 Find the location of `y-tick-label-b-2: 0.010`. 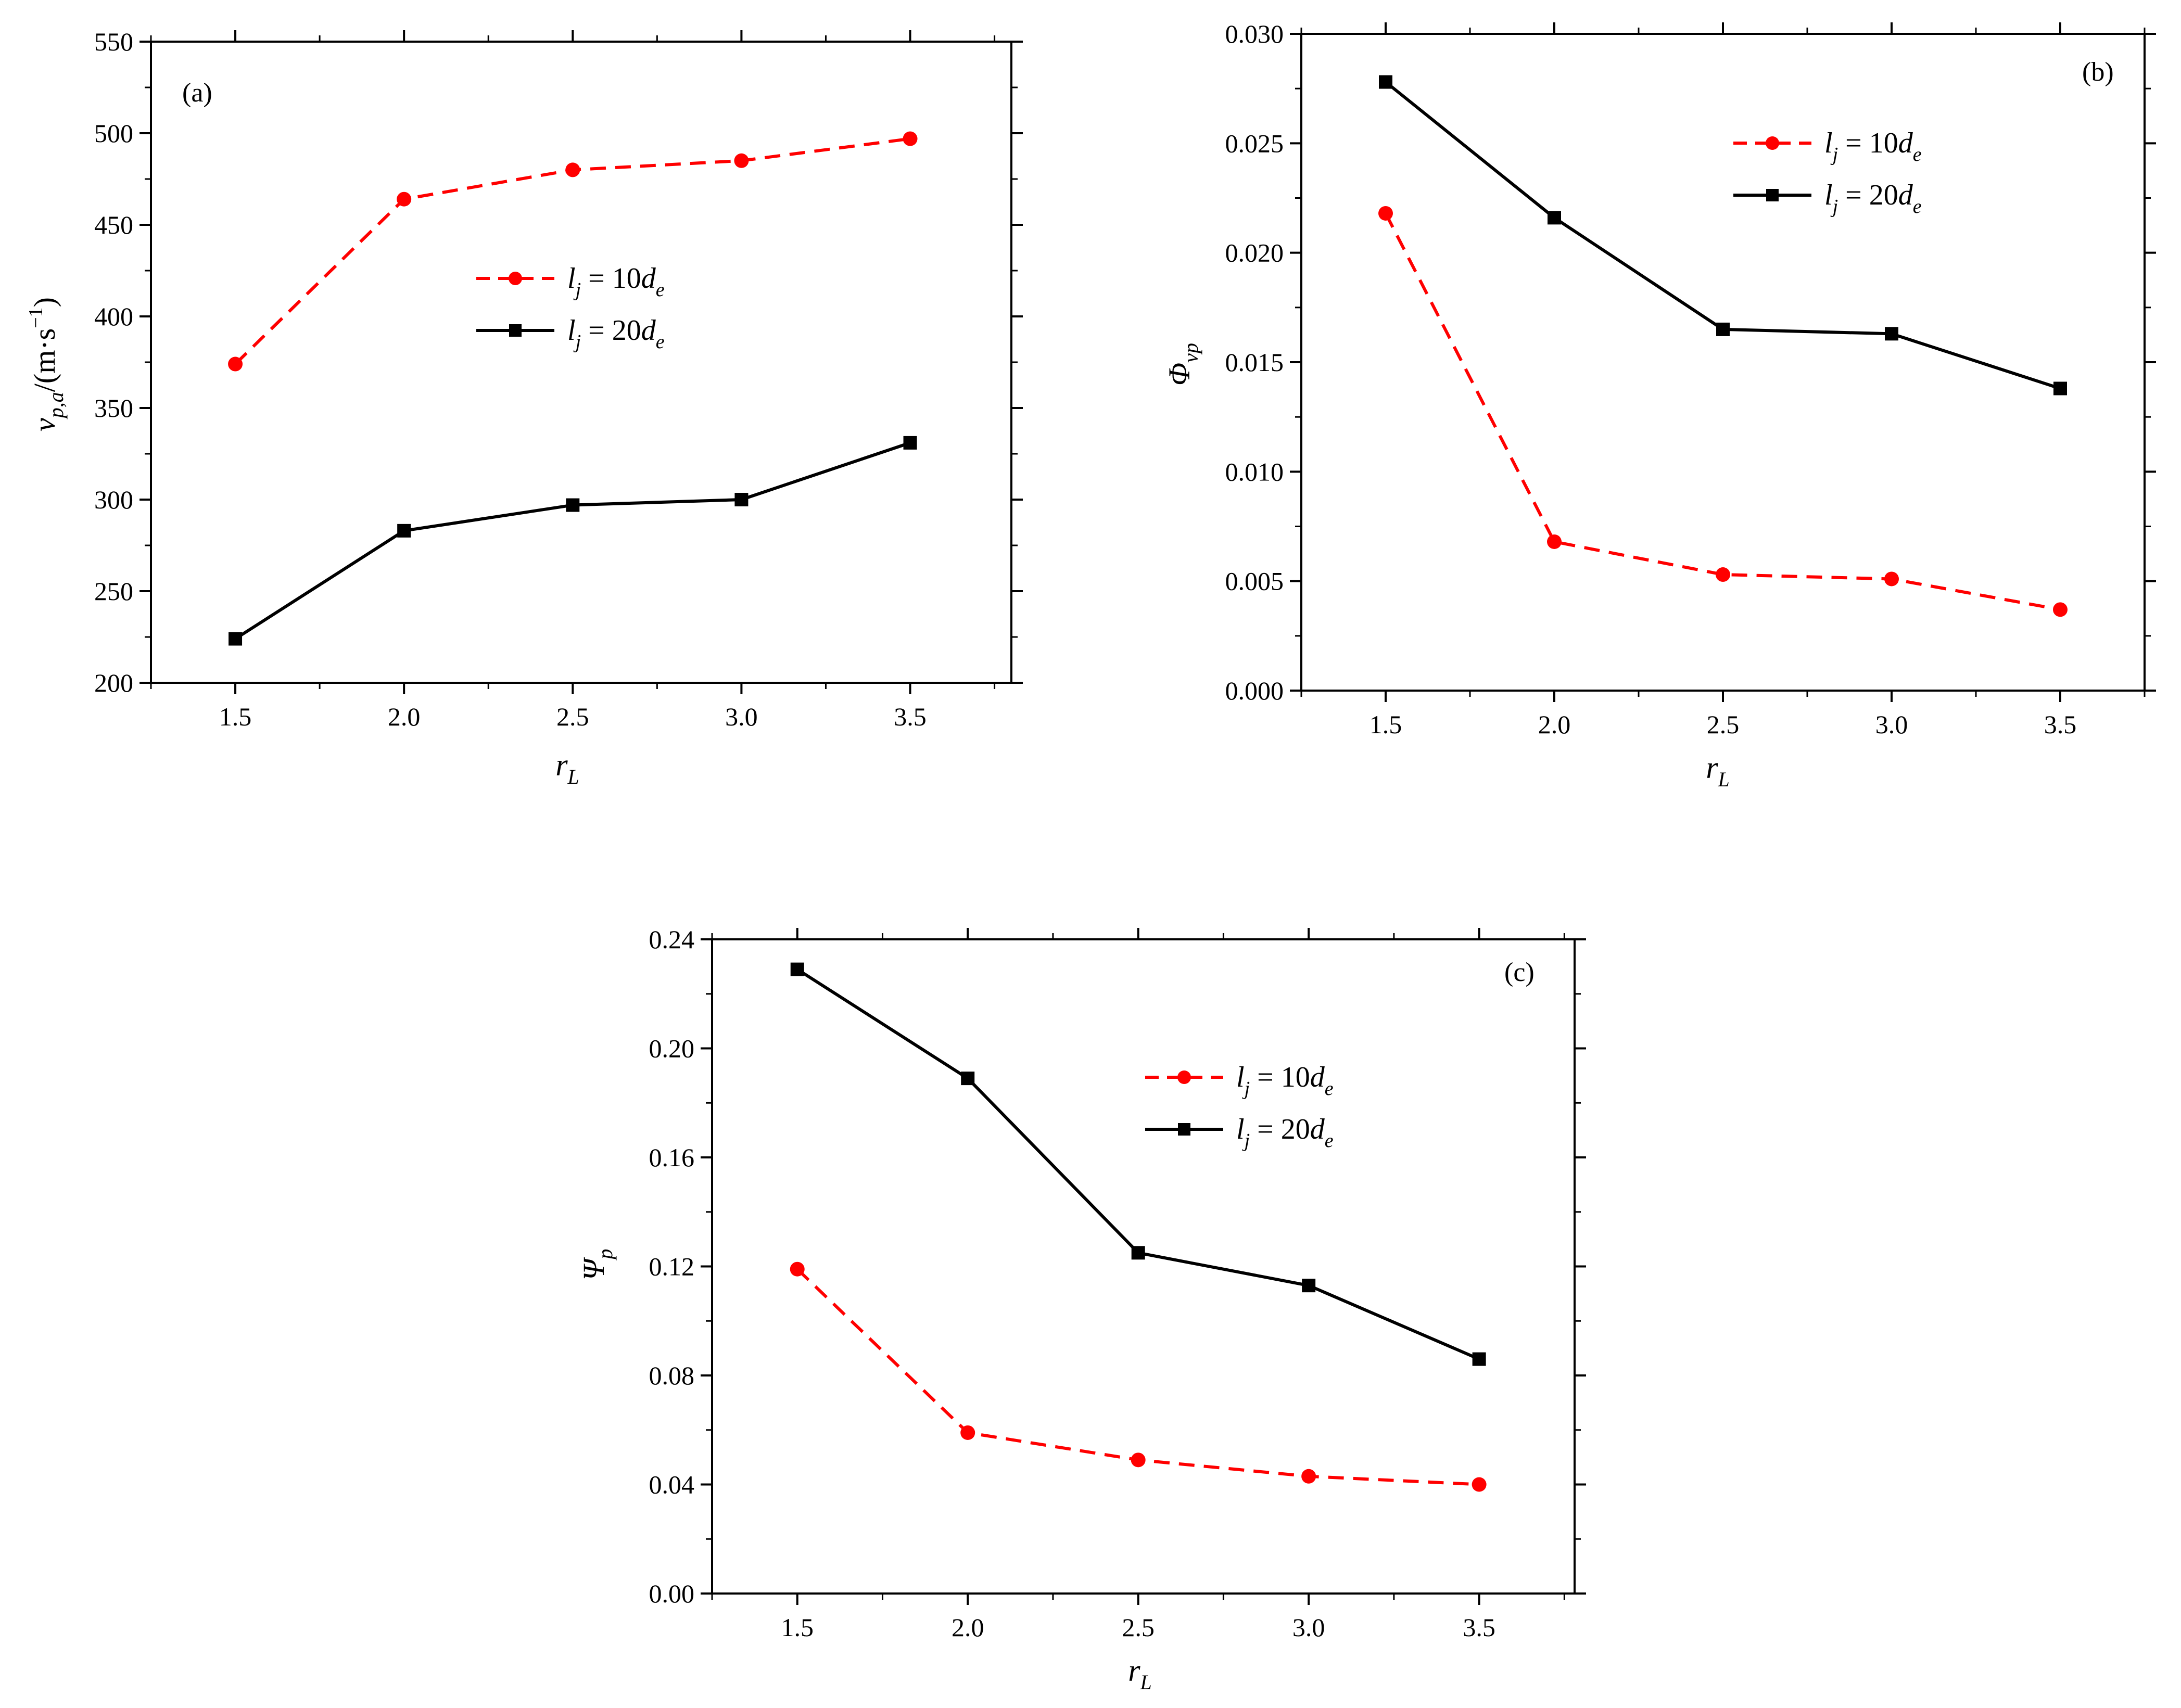

y-tick-label-b-2: 0.010 is located at coordinates (1254, 471).